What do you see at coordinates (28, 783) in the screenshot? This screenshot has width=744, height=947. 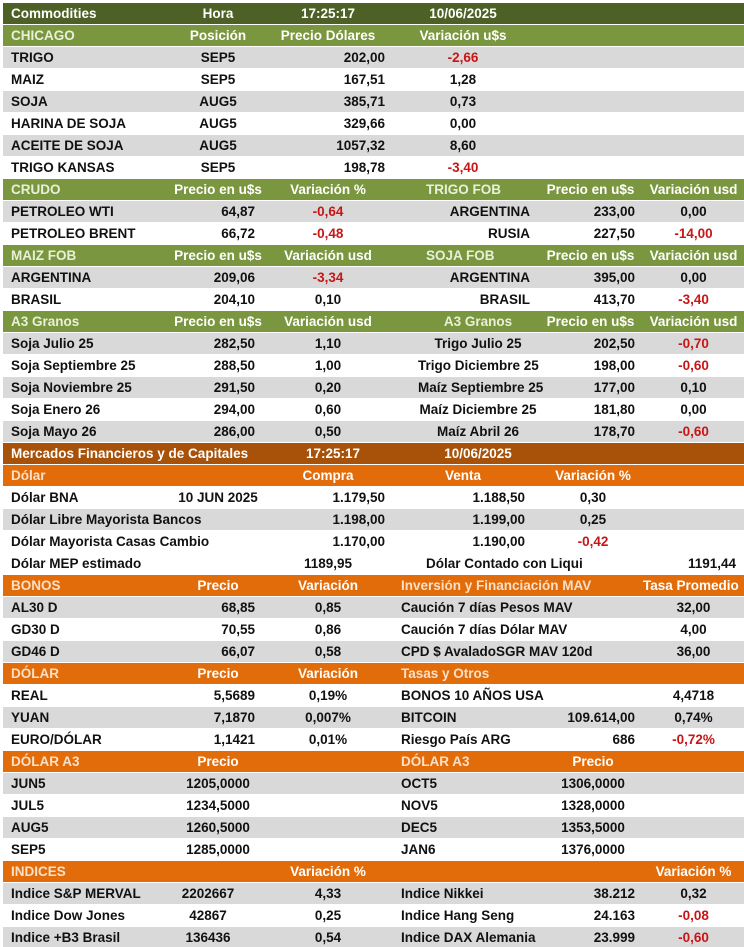 I see `cell-contract: JUN5` at bounding box center [28, 783].